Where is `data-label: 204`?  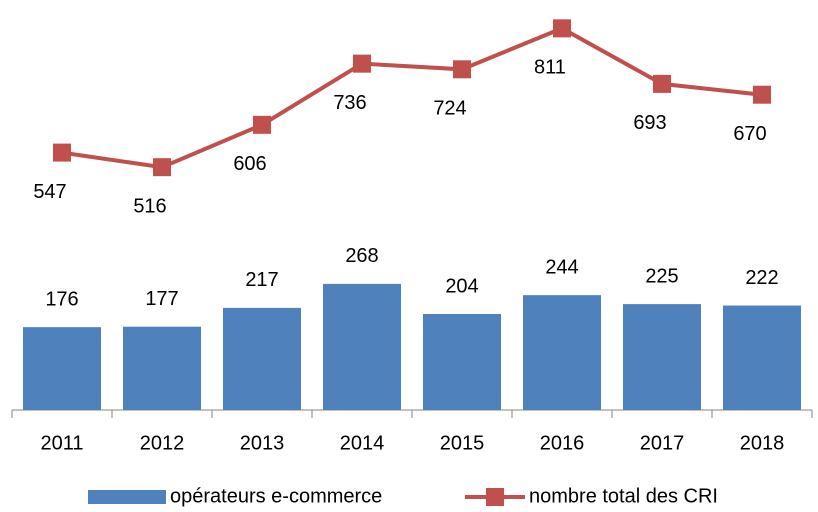
data-label: 204 is located at coordinates (461, 286).